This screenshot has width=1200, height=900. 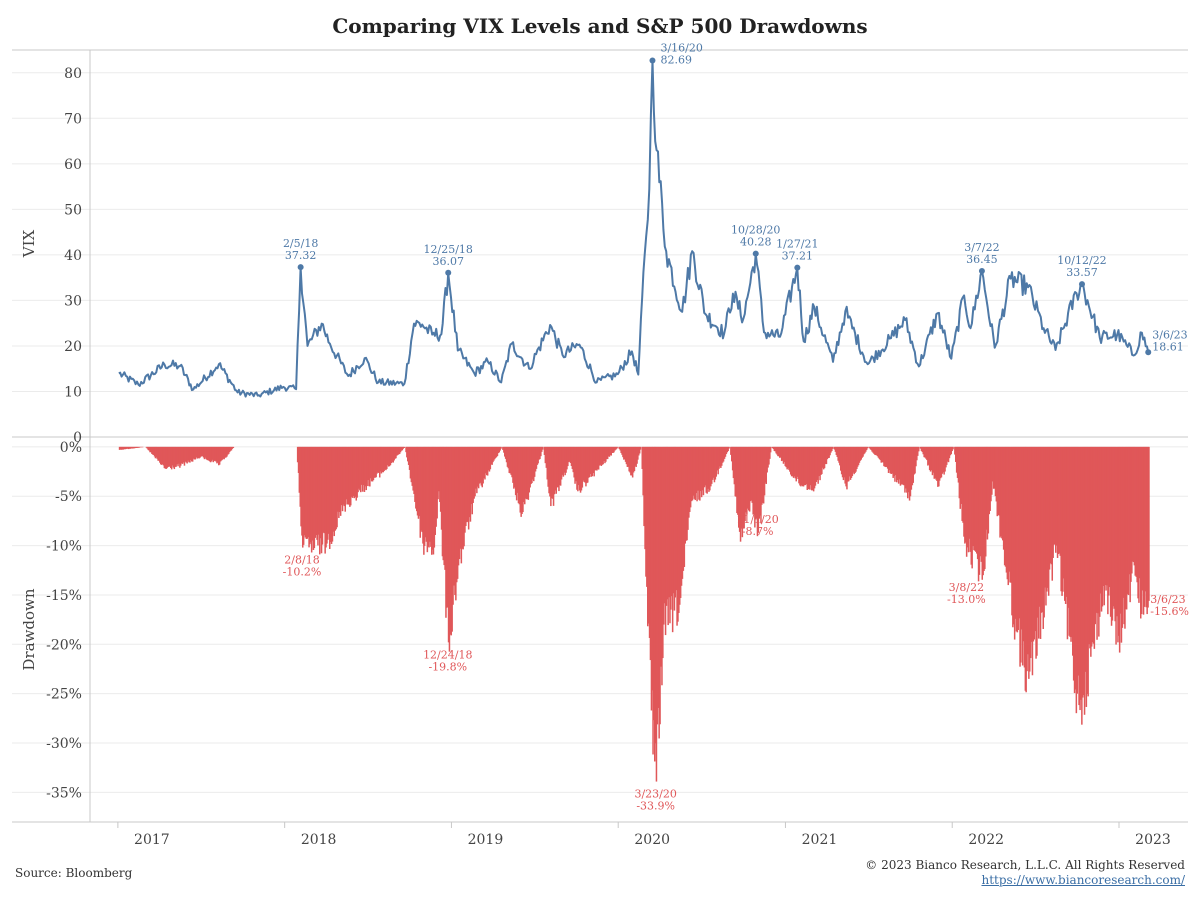 I want to click on vix-peak-marker, so click(x=1148, y=352).